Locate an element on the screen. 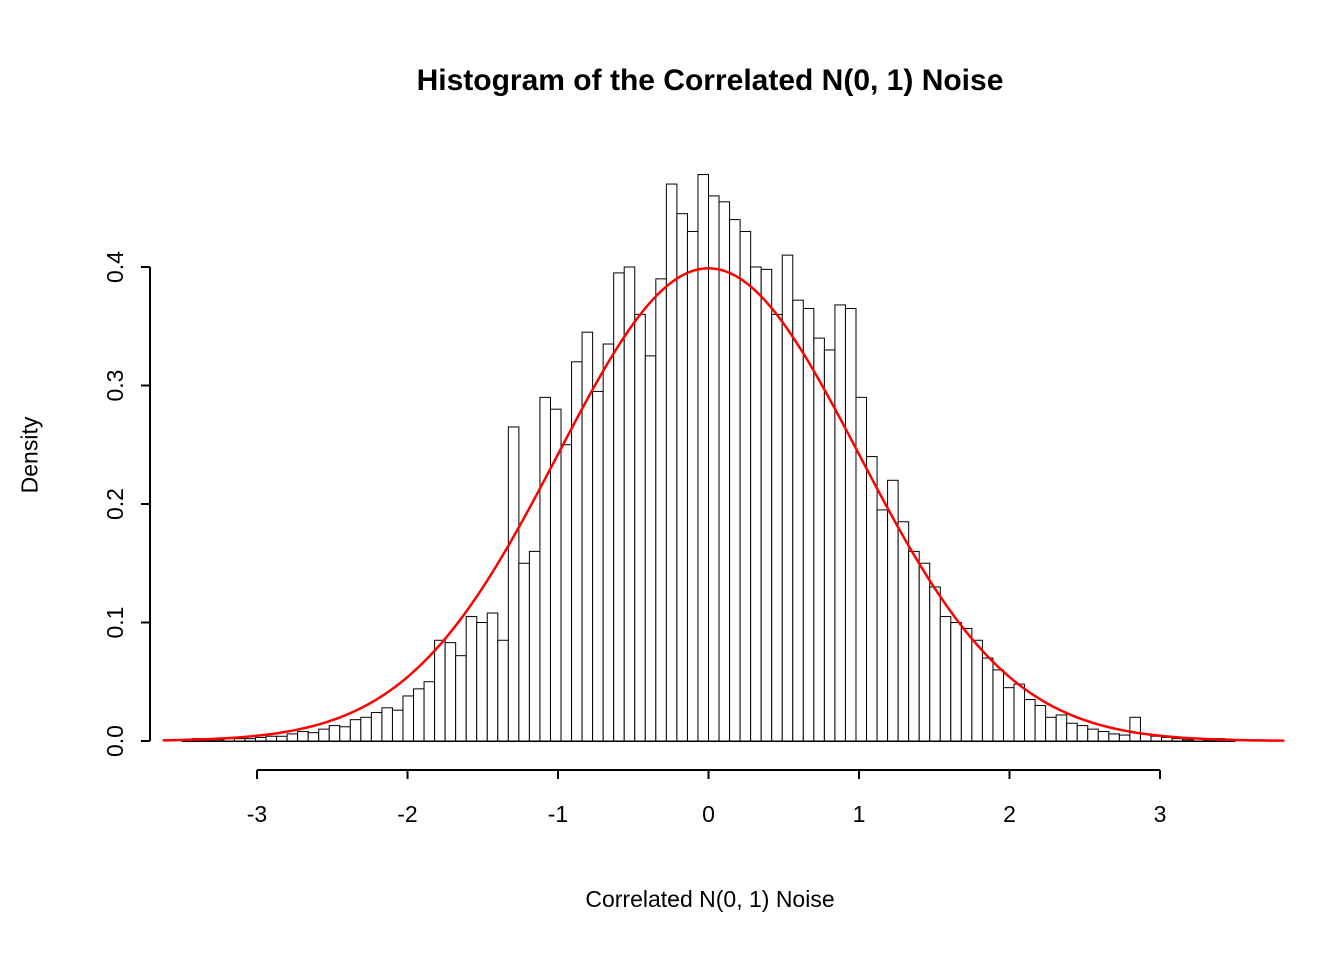 The height and width of the screenshot is (960, 1344). x-tick-label: 2 is located at coordinates (1009, 814).